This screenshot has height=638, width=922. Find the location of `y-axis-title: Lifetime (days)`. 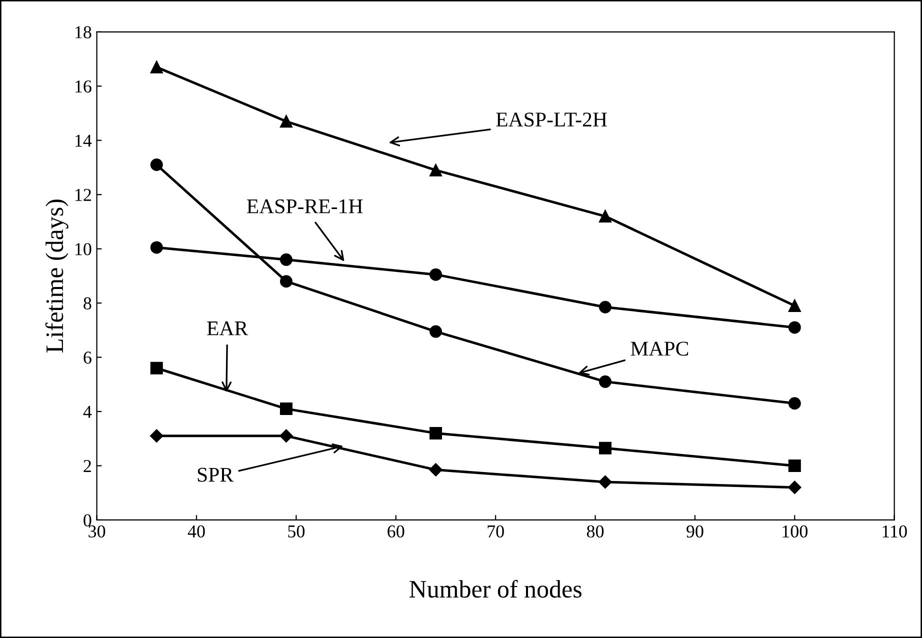

y-axis-title: Lifetime (days) is located at coordinates (56, 276).